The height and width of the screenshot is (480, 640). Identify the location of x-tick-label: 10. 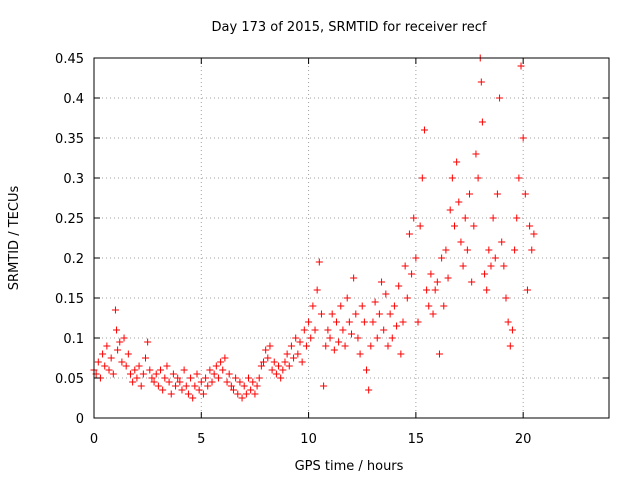
(308, 439).